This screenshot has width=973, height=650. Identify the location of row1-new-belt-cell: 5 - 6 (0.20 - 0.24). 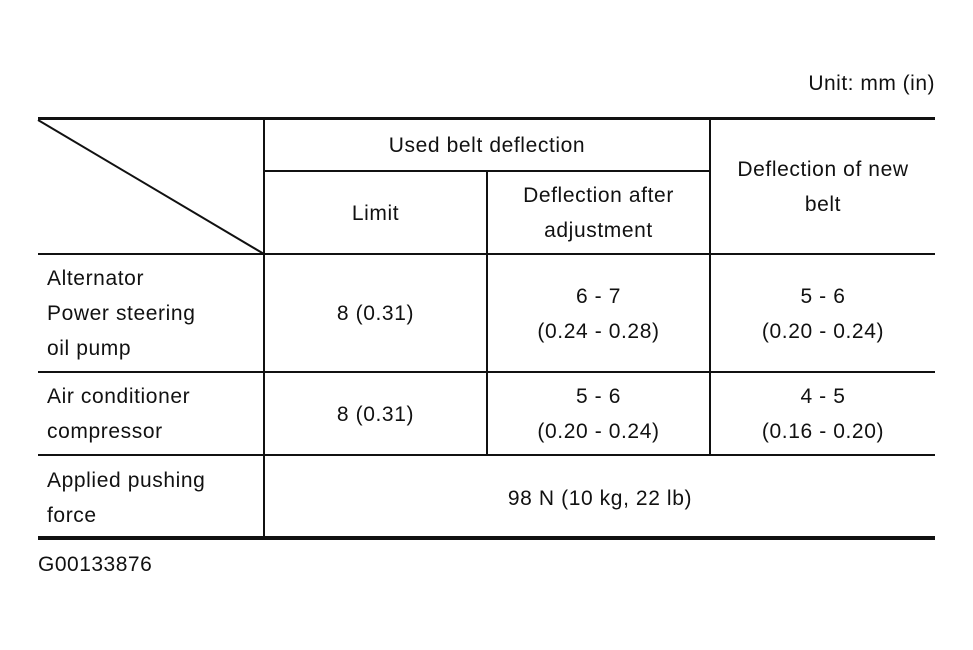
(823, 313).